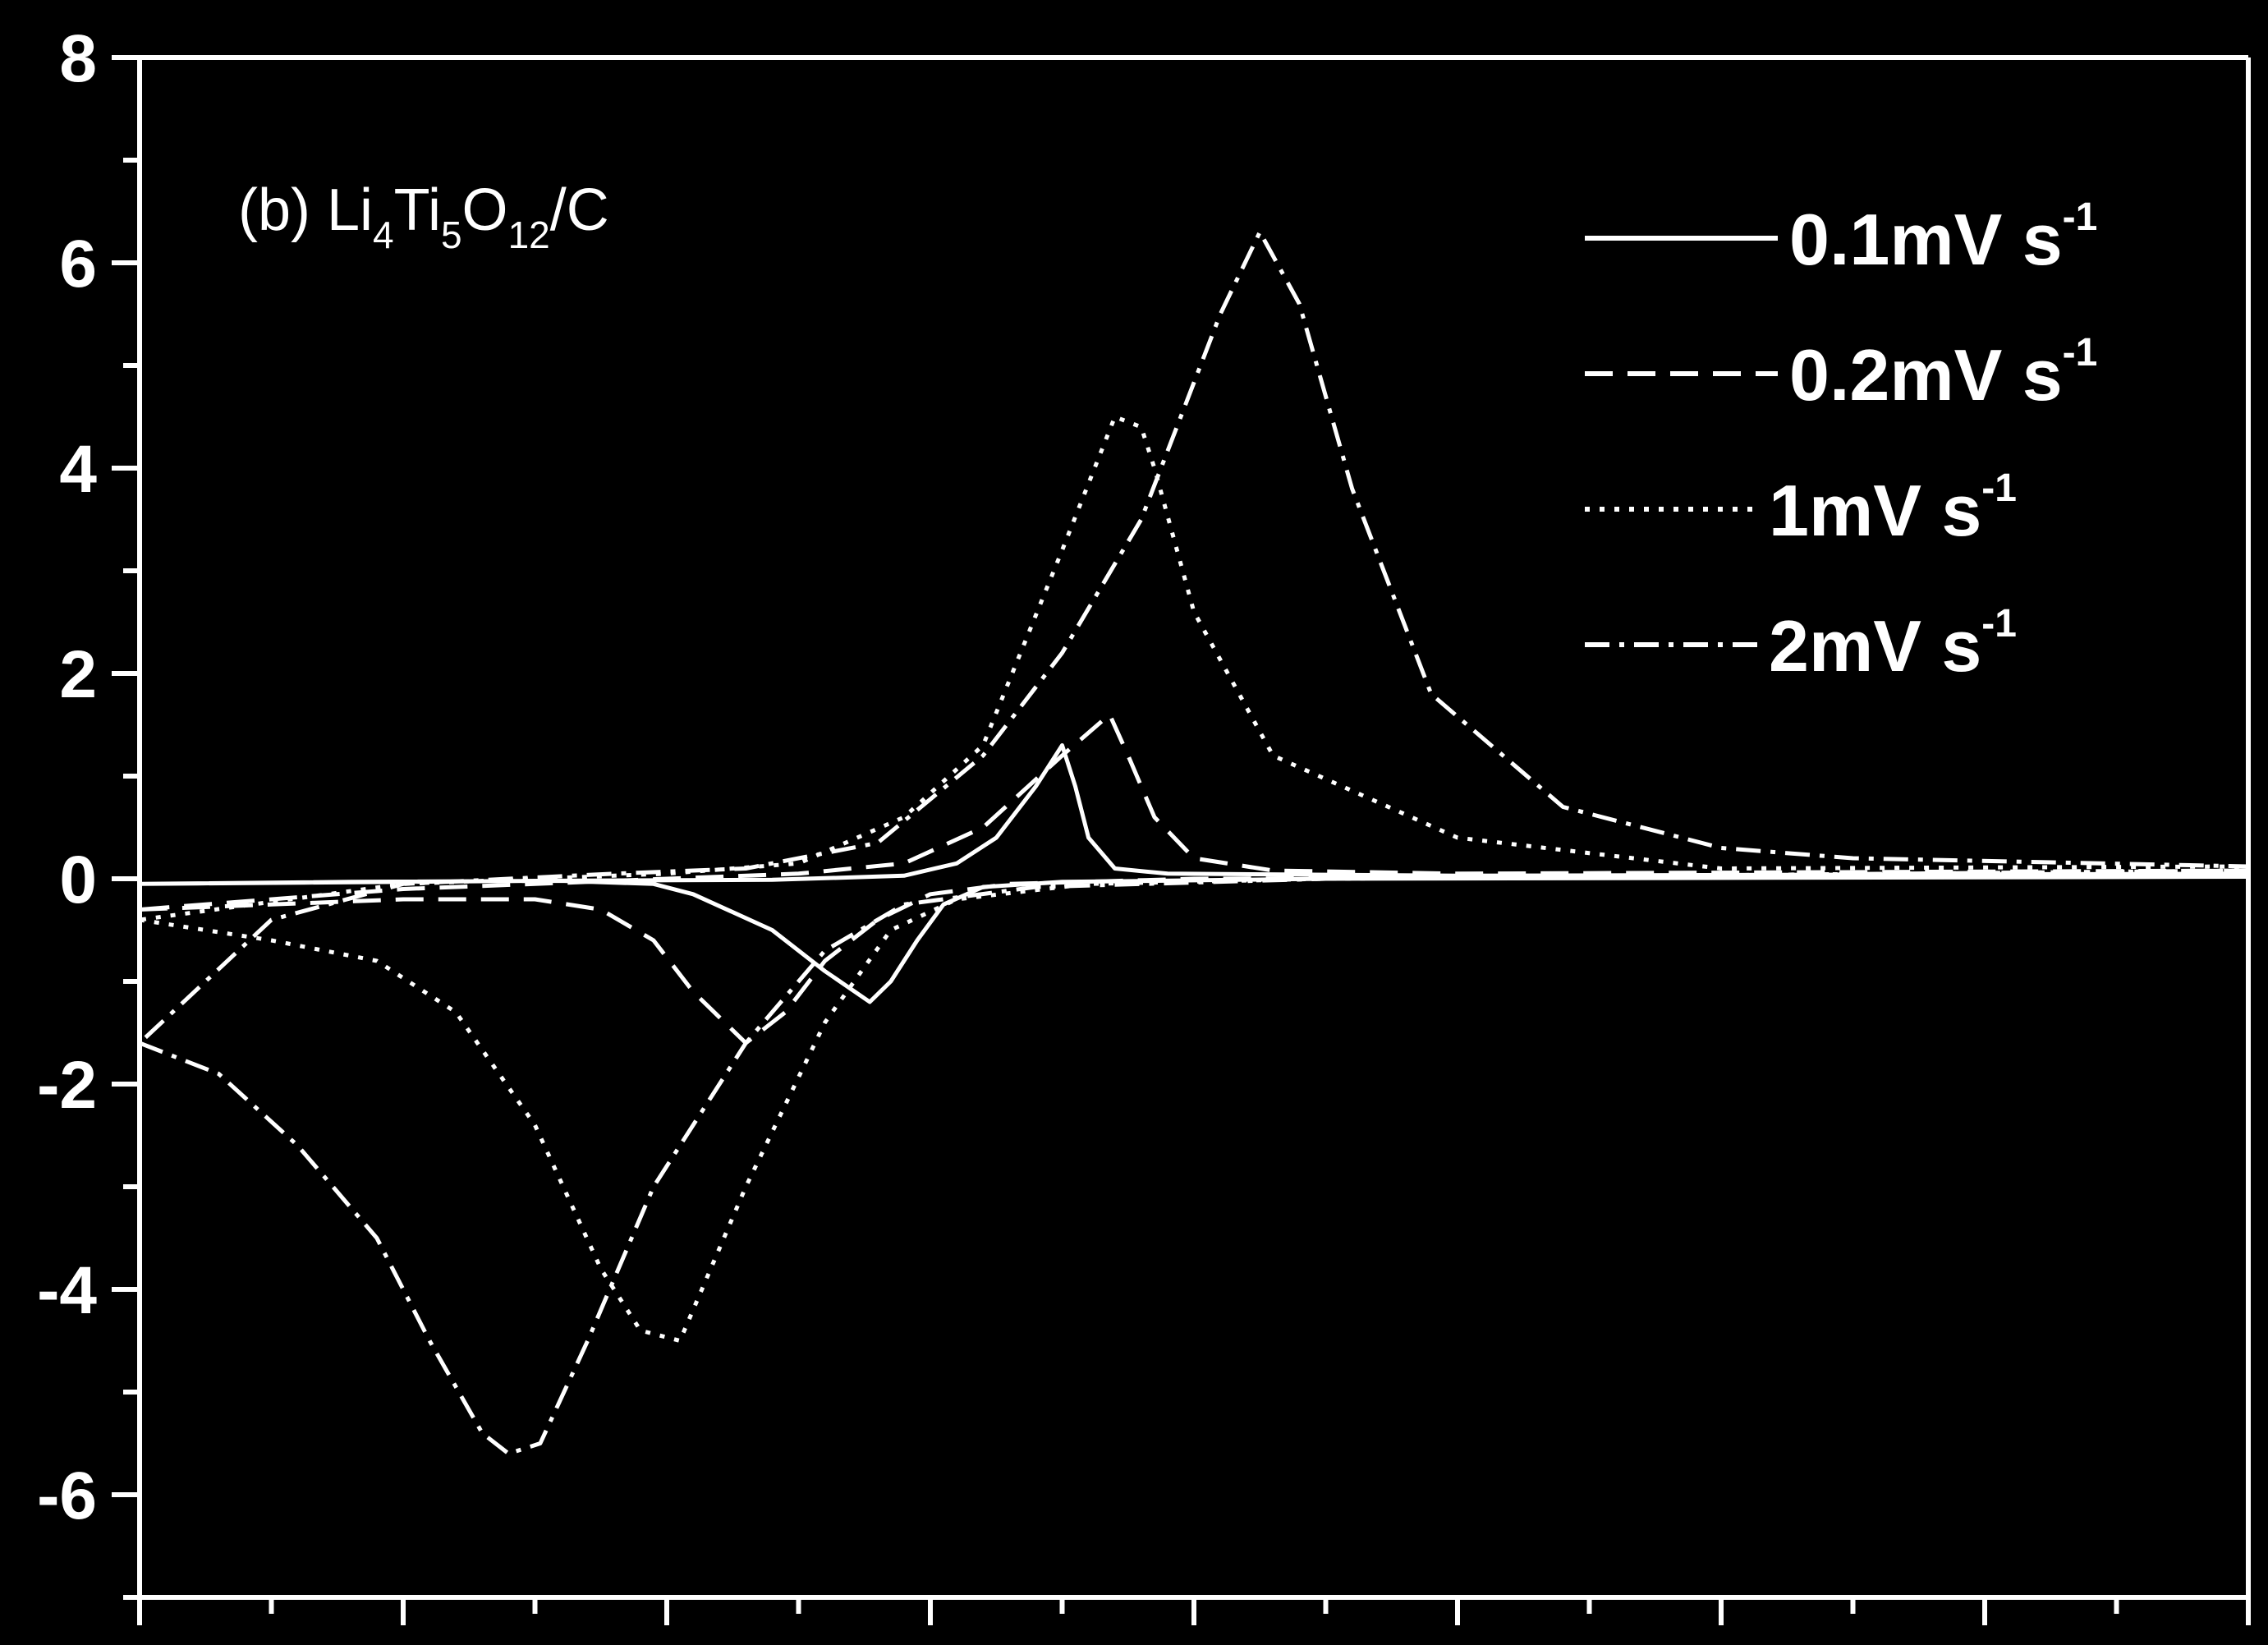  I want to click on y-tick-label: 2, so click(78, 674).